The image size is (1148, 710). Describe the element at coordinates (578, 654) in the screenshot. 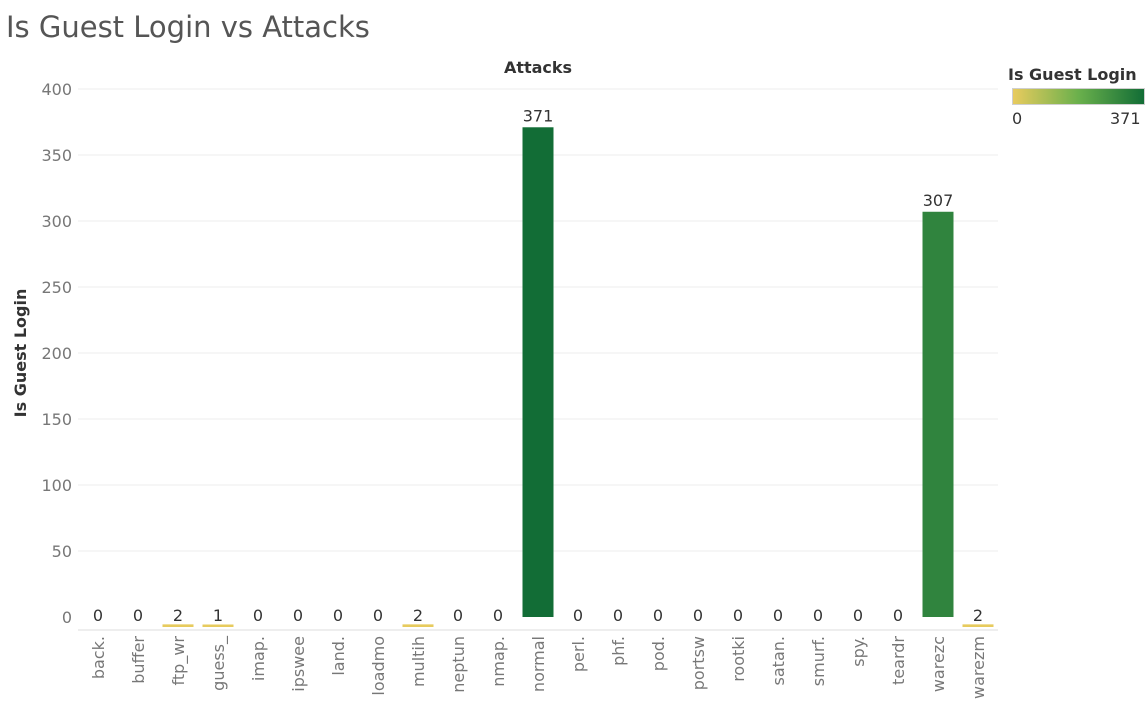

I see `x-tick-label: perl.` at that location.